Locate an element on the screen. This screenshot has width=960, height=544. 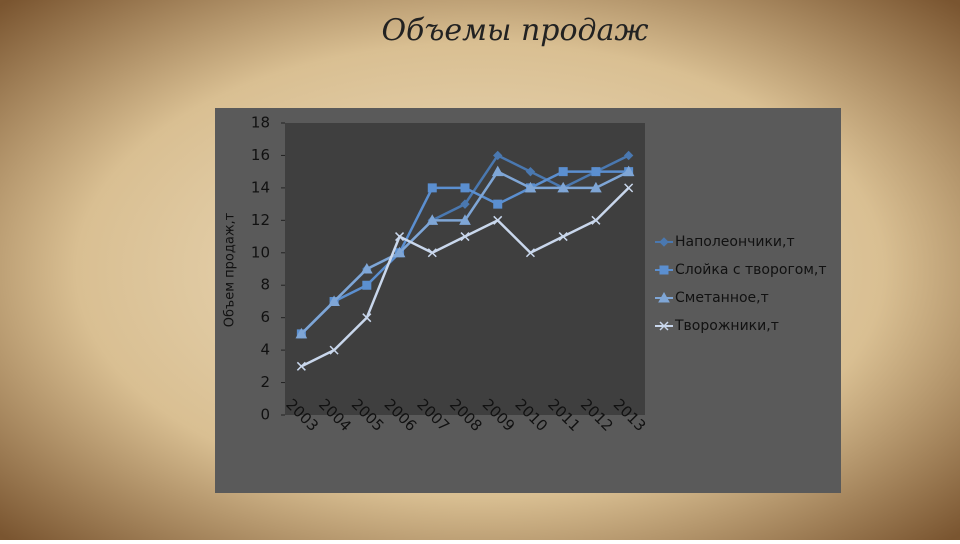
legend-label: Наполеончики,т is located at coordinates (735, 242).